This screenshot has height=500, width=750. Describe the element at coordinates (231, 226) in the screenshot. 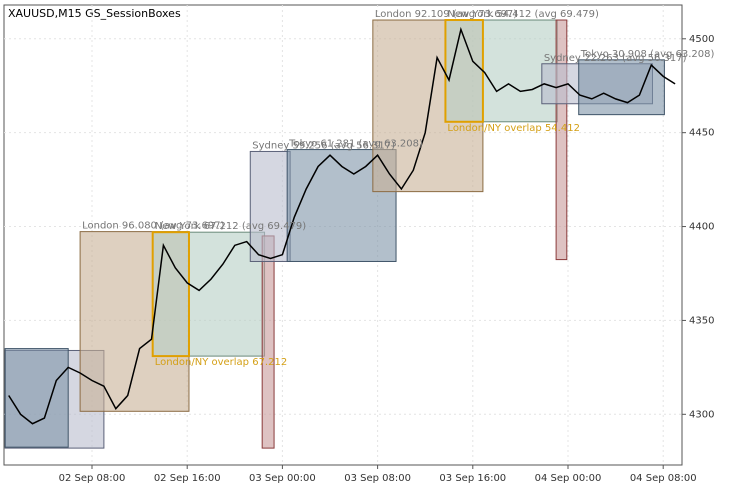

I see `session-label: New York 67.212 (avg 69.479)` at that location.